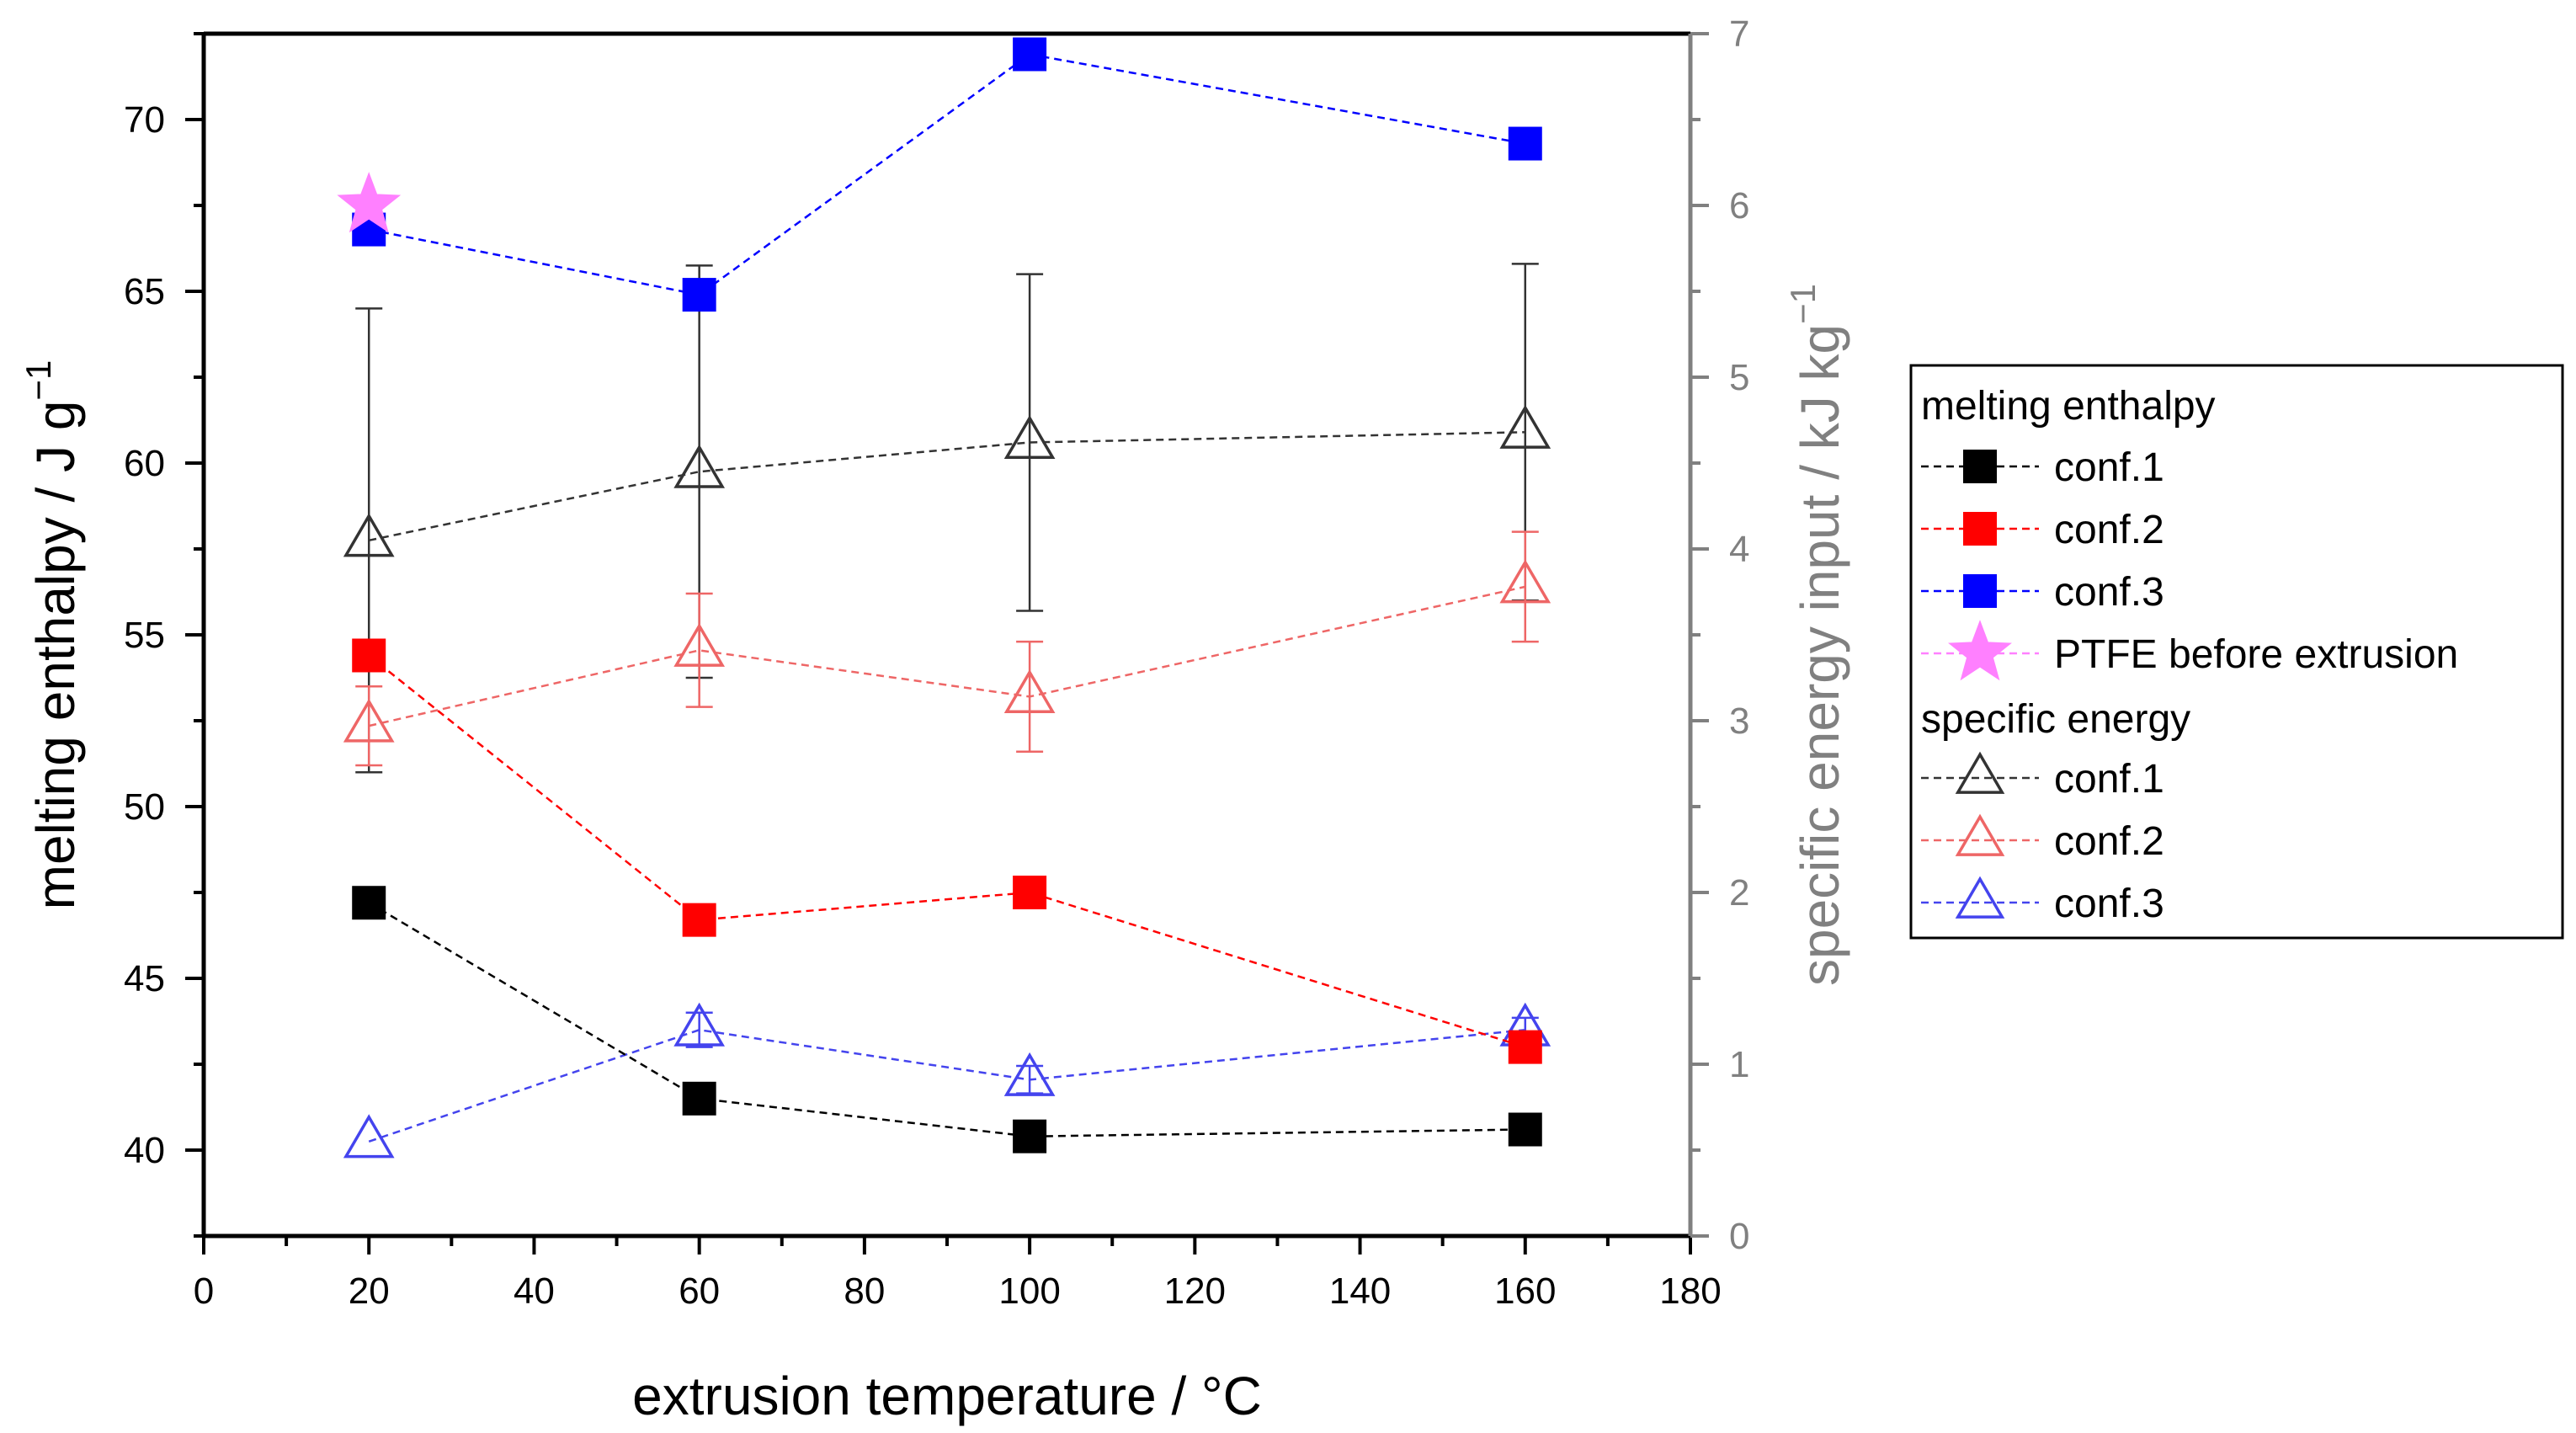  I want to click on x-tick-label: 120, so click(1195, 1291).